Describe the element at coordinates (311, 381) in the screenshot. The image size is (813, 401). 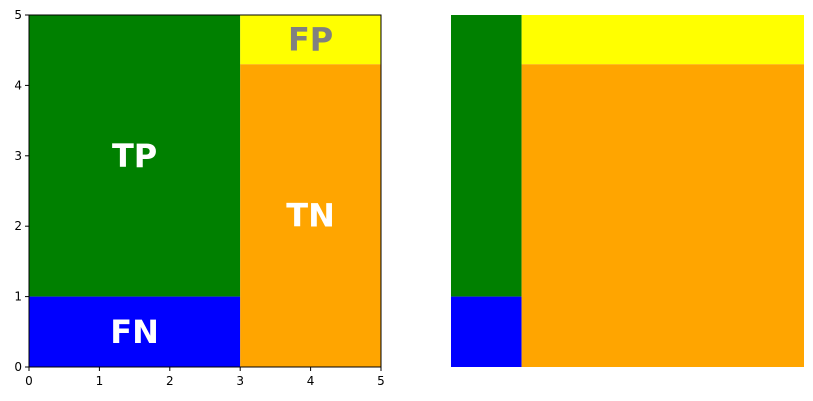
I see `x-tick-label: 4` at that location.